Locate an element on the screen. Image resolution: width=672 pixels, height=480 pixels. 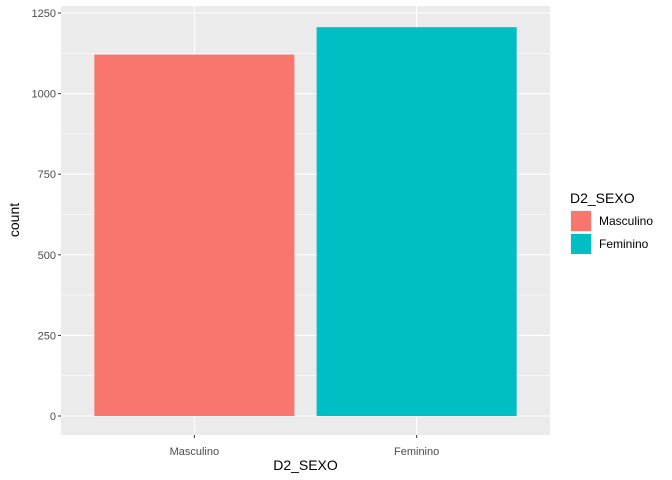
x-tick-label: Masculino is located at coordinates (195, 452).